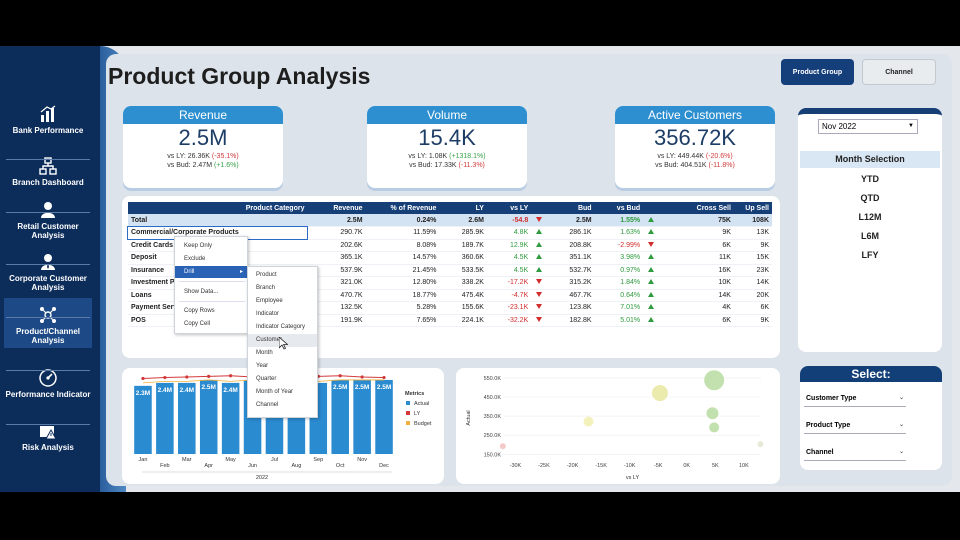  Describe the element at coordinates (402, 245) in the screenshot. I see `cell-pct-revenue: 8.08%` at that location.